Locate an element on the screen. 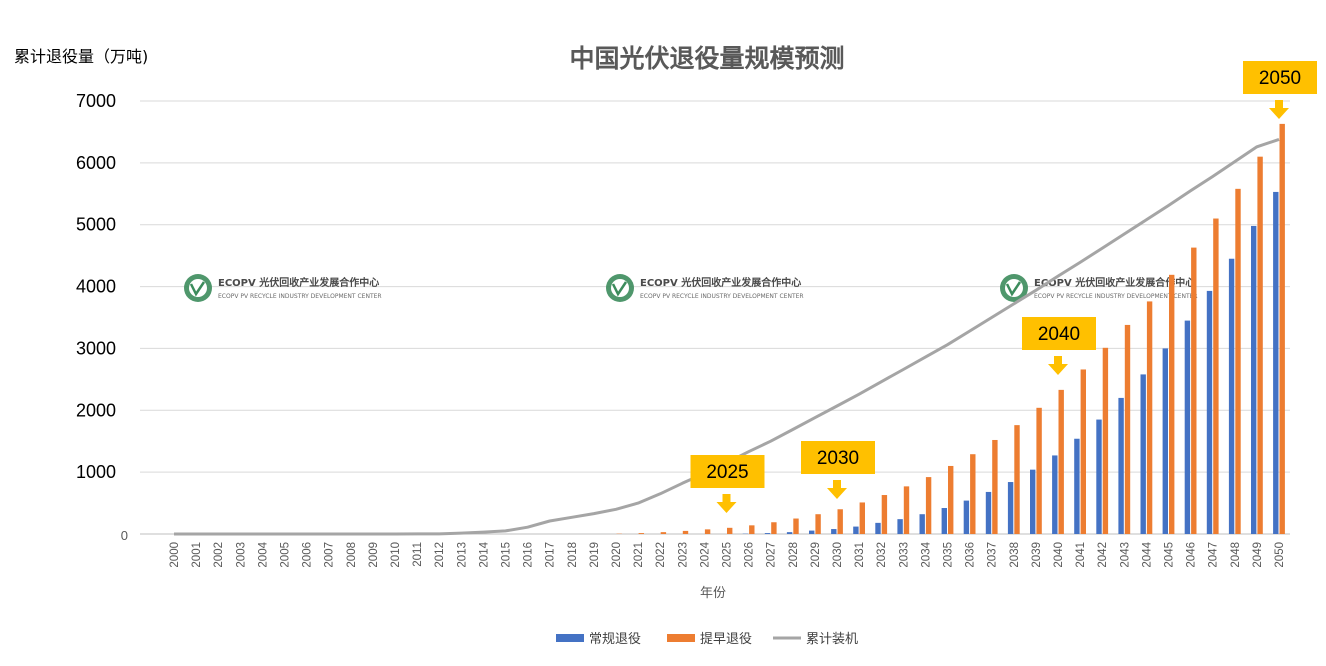  x-tick-label: 2032 is located at coordinates (882, 555).